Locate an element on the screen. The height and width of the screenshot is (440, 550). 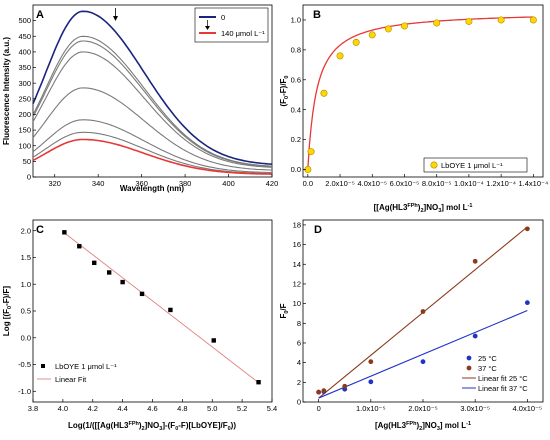
panel-a-ytick-label: 300 is located at coordinates (24, 83).